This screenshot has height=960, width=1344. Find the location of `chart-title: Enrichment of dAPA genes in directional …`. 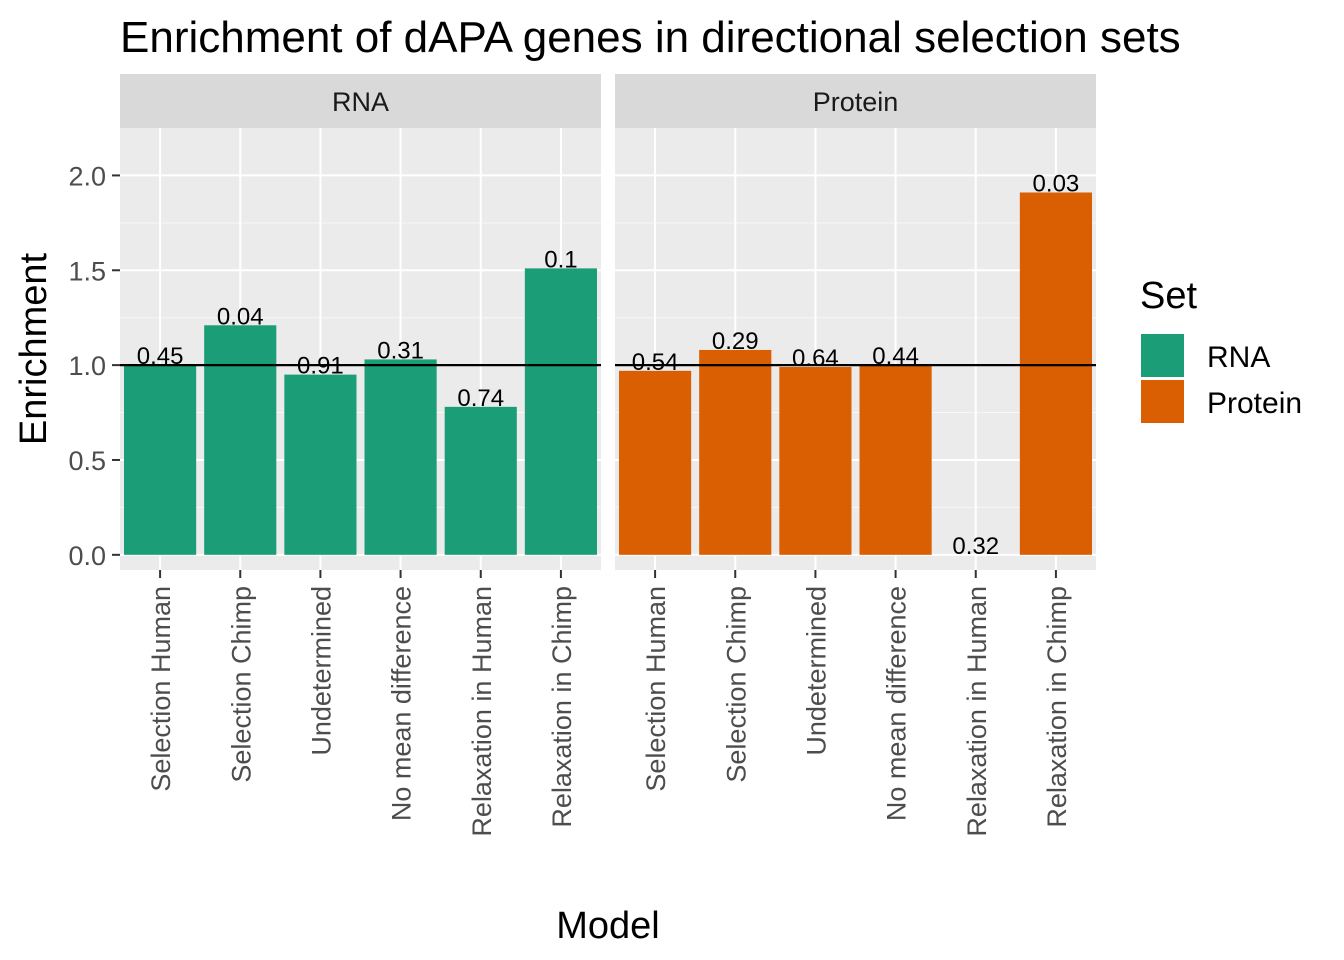

chart-title: Enrichment of dAPA genes in directional … is located at coordinates (650, 37).